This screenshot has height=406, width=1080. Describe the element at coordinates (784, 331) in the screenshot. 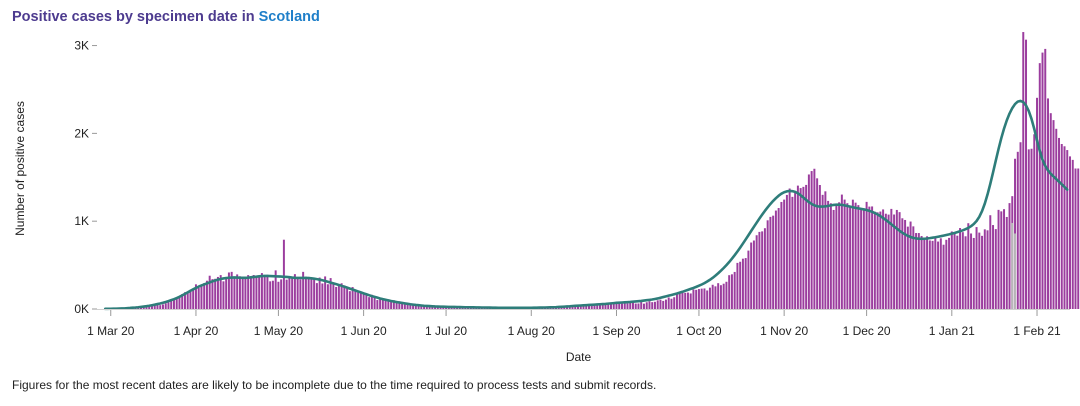

I see `x-tick-label: 1 Nov 20` at that location.